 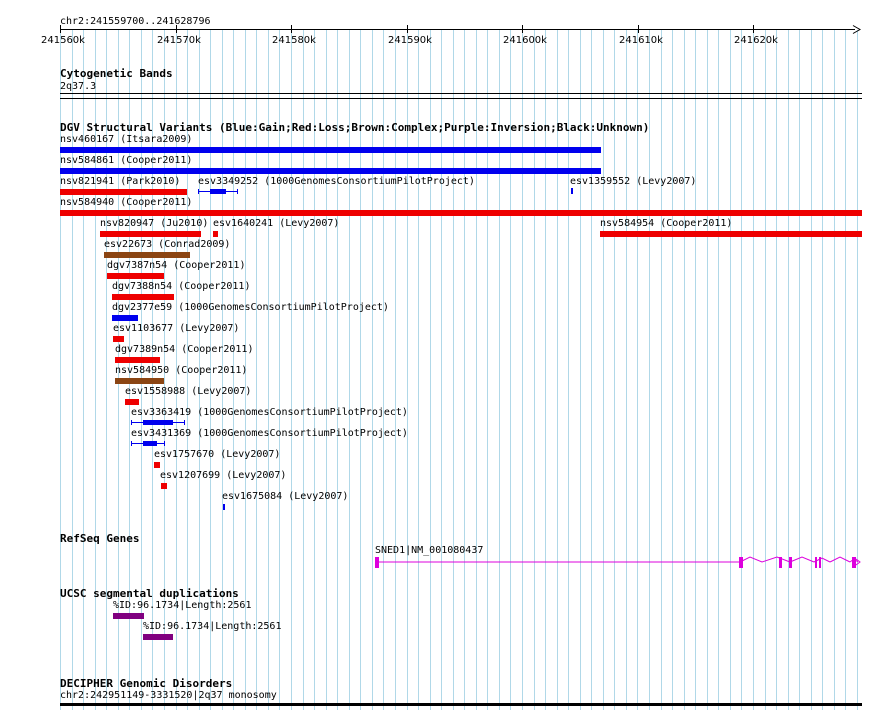 What do you see at coordinates (188, 391) in the screenshot?
I see `variant-label-esv1558988: esv1558988 (Levy2007)` at bounding box center [188, 391].